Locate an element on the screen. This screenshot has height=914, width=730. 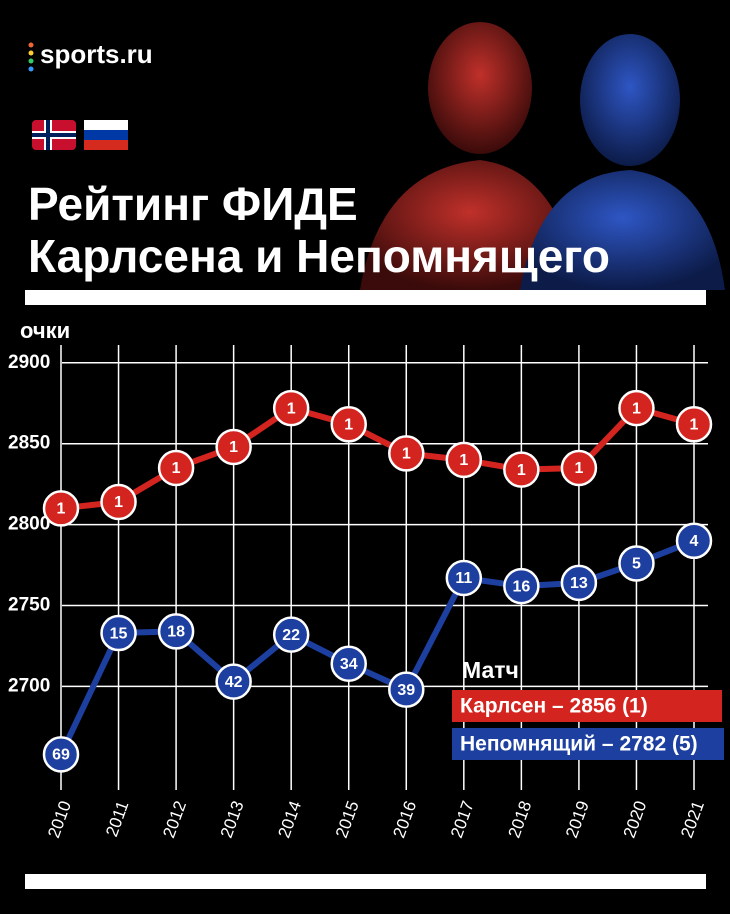
rank-label: 18 is located at coordinates (176, 632).